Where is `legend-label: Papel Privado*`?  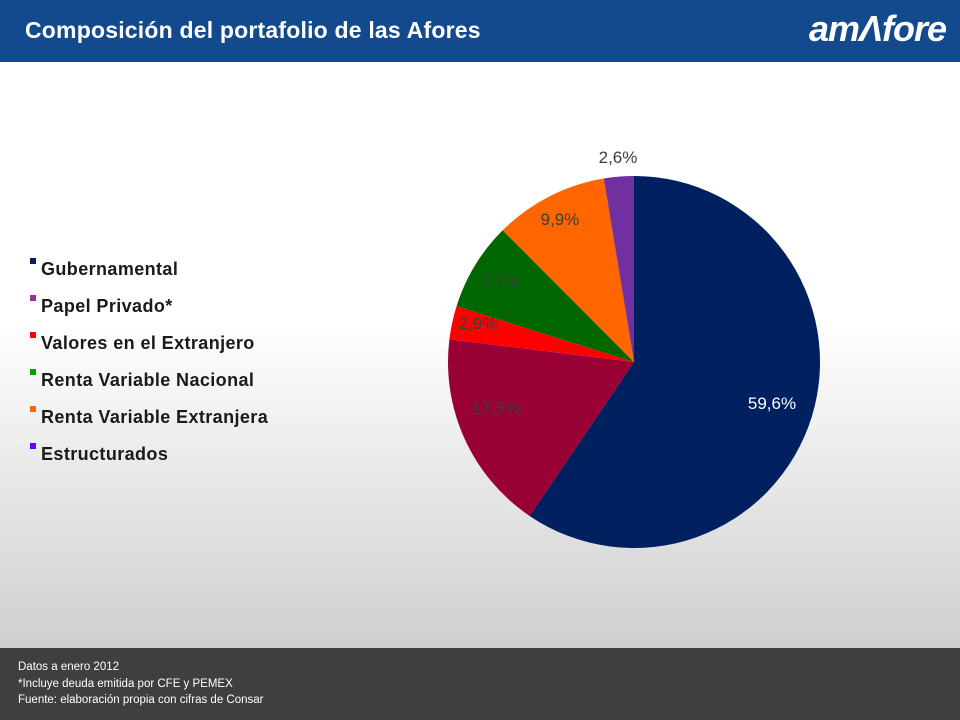
legend-label: Papel Privado* is located at coordinates (107, 306).